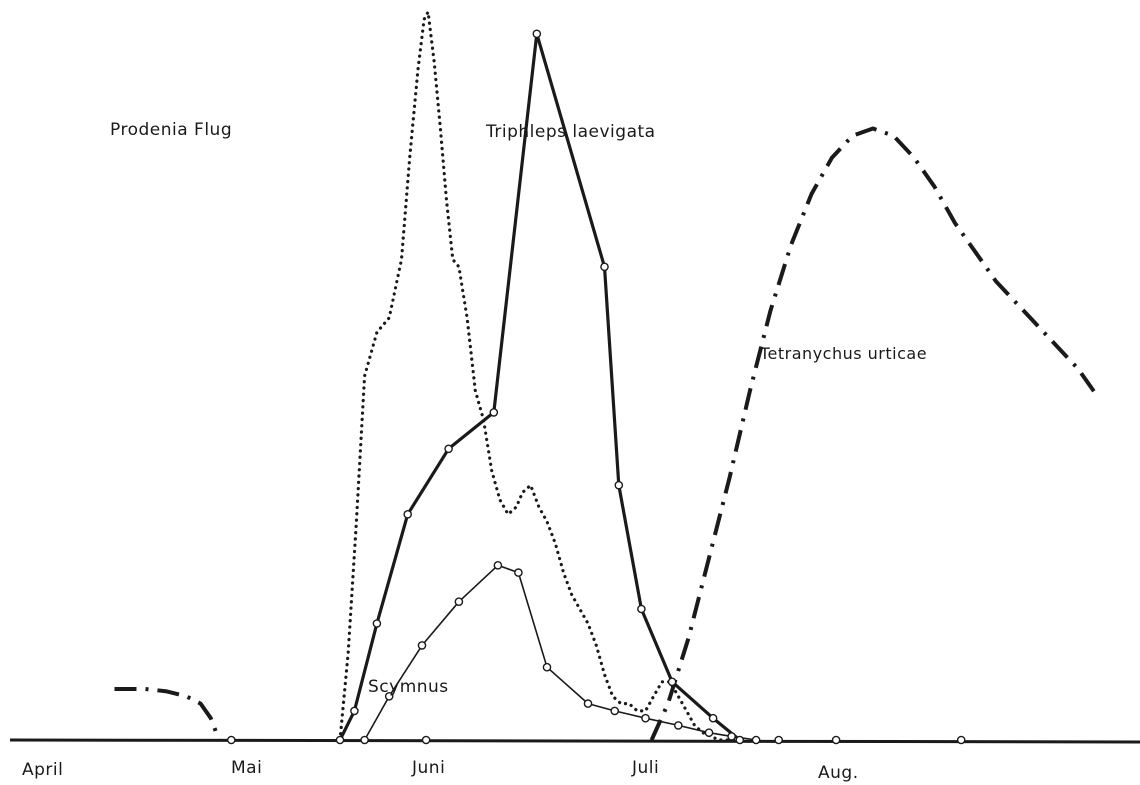  I want to click on series-label-tetranychus-urticae: Tetranychus urticae, so click(844, 353).